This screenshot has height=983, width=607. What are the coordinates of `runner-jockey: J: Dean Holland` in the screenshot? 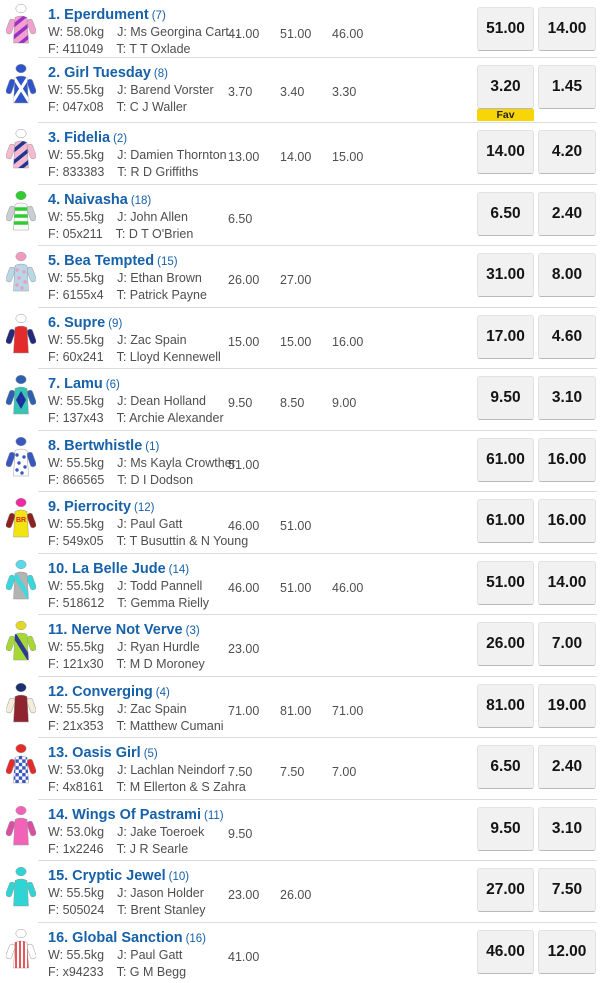 It's located at (161, 401).